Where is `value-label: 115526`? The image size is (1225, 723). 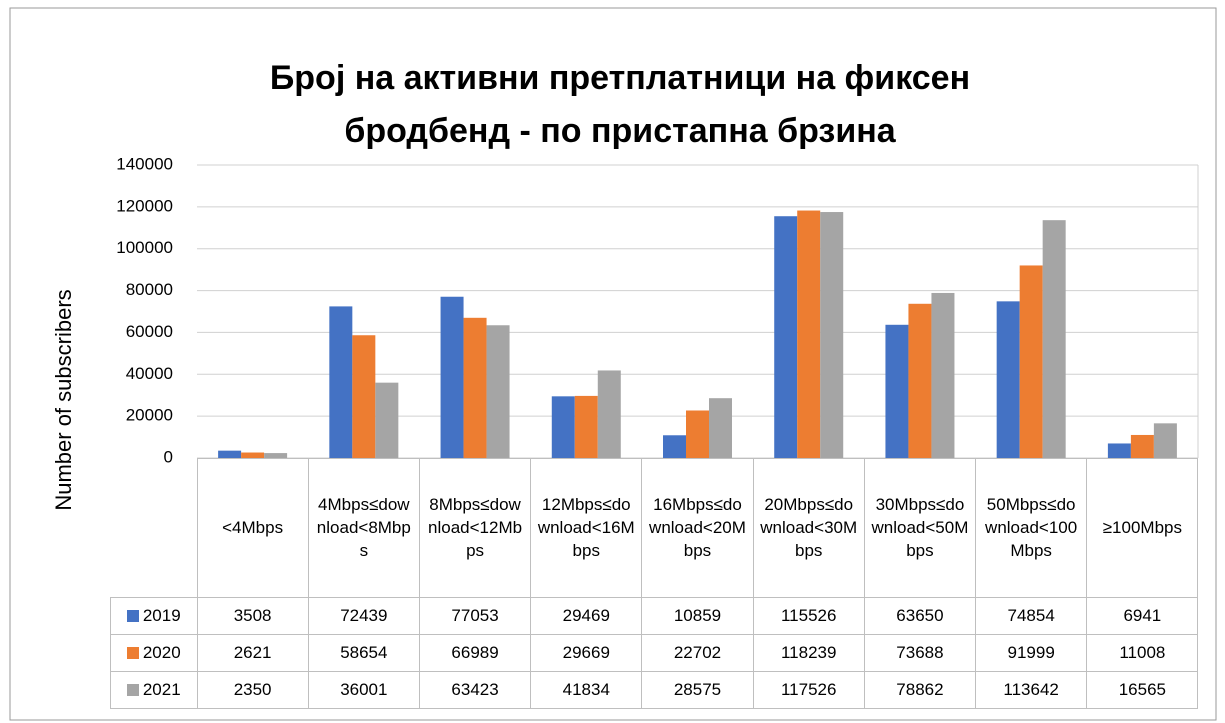 value-label: 115526 is located at coordinates (808, 615).